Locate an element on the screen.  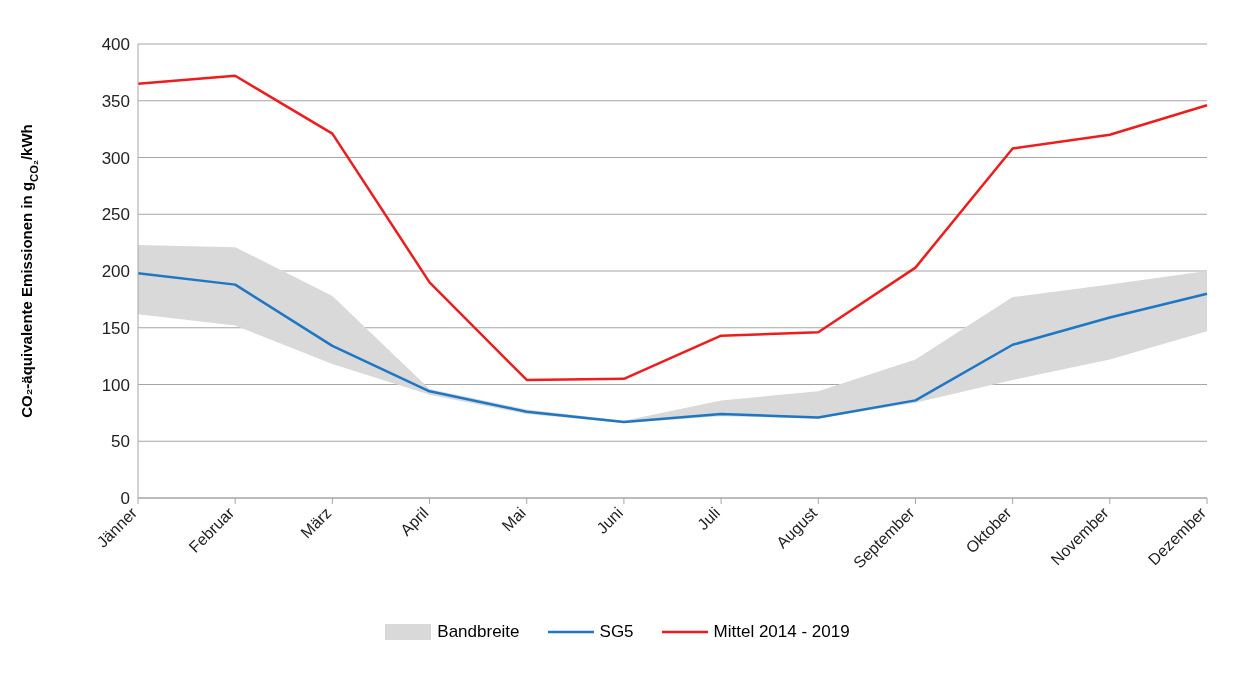
x-tick-label: Juni is located at coordinates (610, 520).